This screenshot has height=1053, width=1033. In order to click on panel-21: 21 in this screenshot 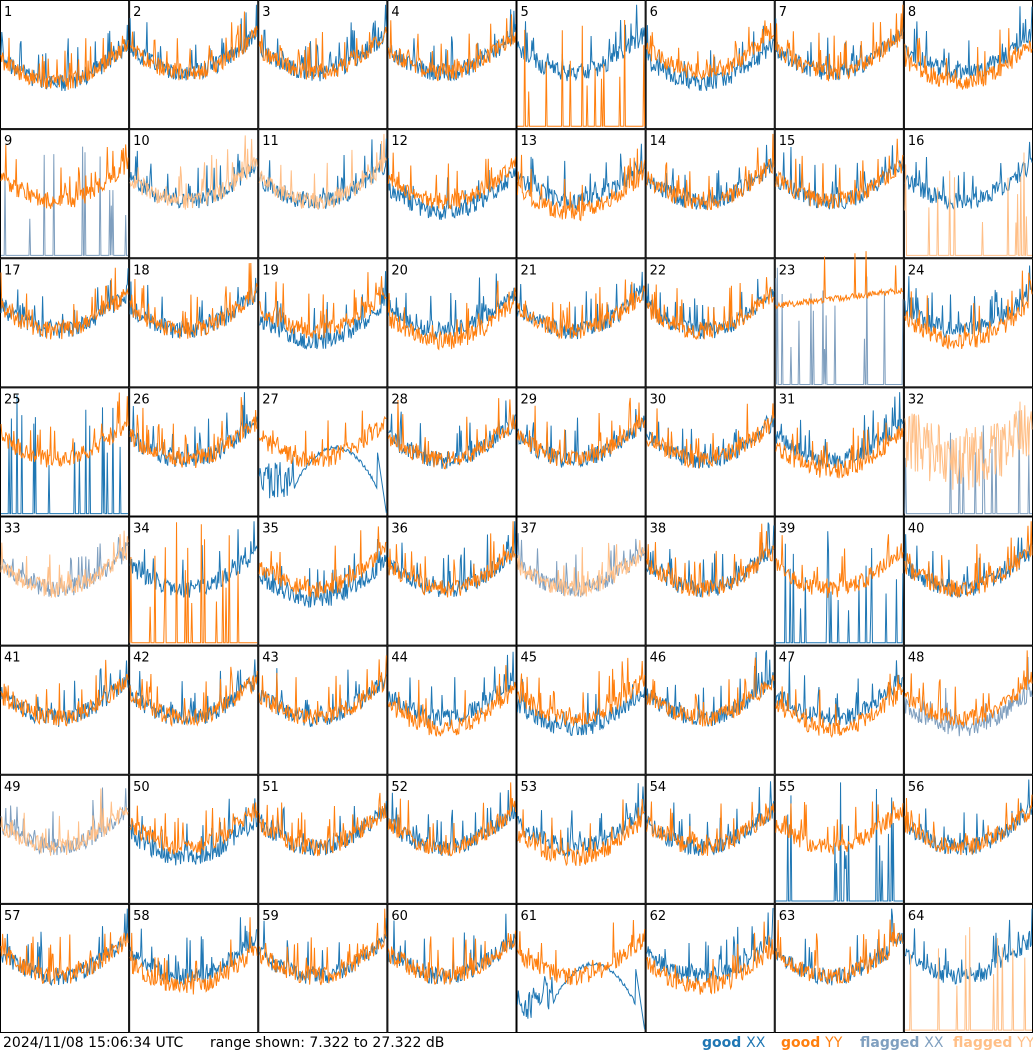, I will do `click(581, 323)`.